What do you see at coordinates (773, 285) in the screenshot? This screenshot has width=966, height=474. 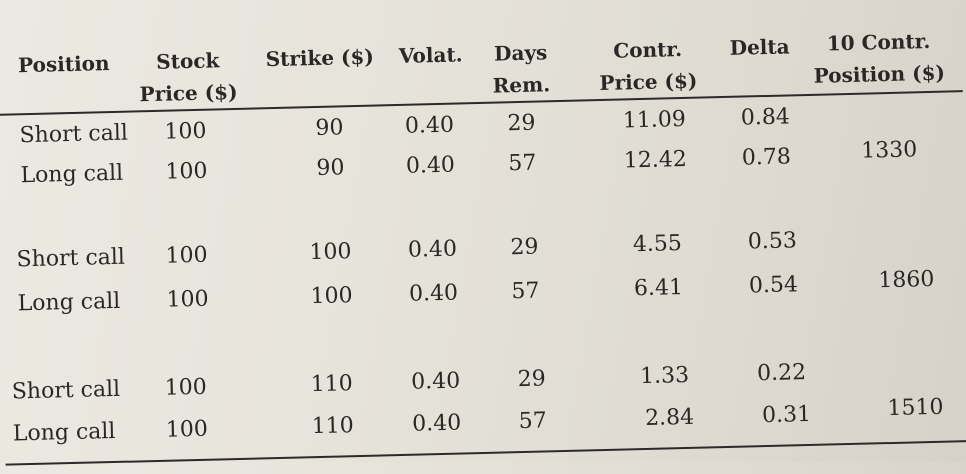 I see `delta-cell: 0.54` at bounding box center [773, 285].